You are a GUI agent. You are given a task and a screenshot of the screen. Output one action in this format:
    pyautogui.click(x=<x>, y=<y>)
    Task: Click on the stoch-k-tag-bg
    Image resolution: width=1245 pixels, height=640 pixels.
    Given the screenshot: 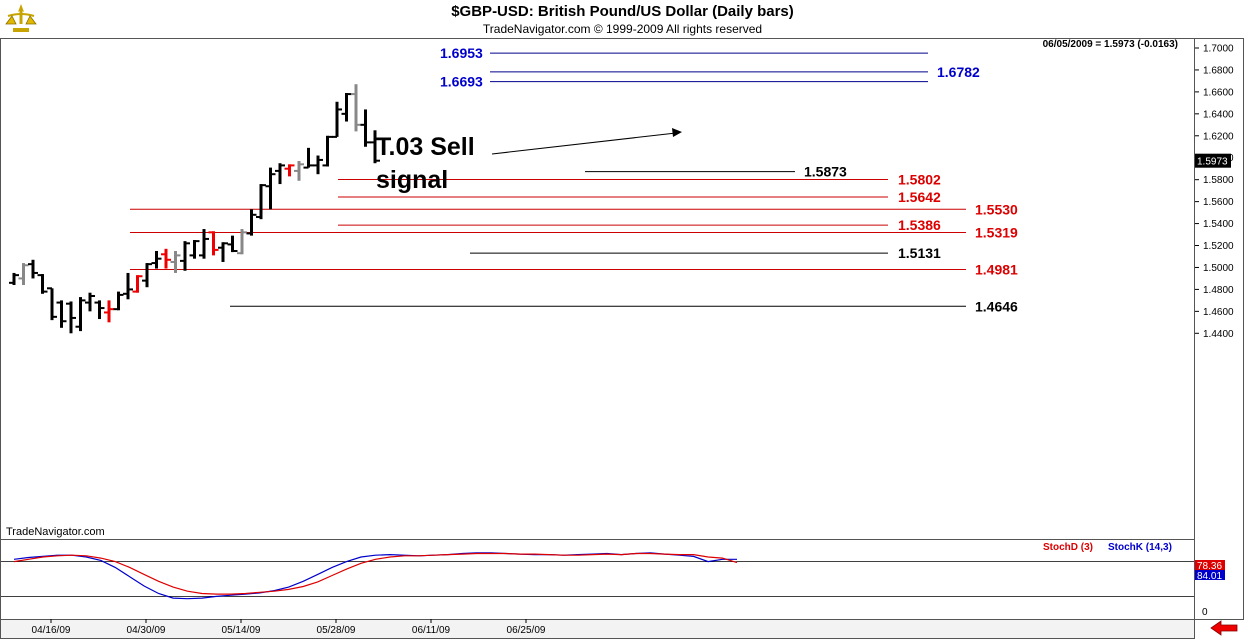 What is the action you would take?
    pyautogui.click(x=1210, y=575)
    